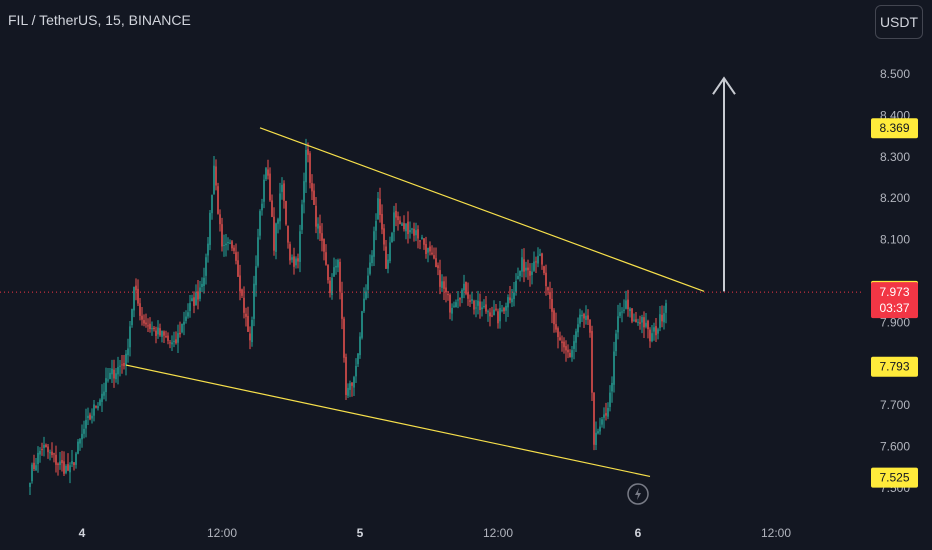 Image resolution: width=932 pixels, height=550 pixels. What do you see at coordinates (895, 157) in the screenshot?
I see `price-tick-label: 8.300` at bounding box center [895, 157].